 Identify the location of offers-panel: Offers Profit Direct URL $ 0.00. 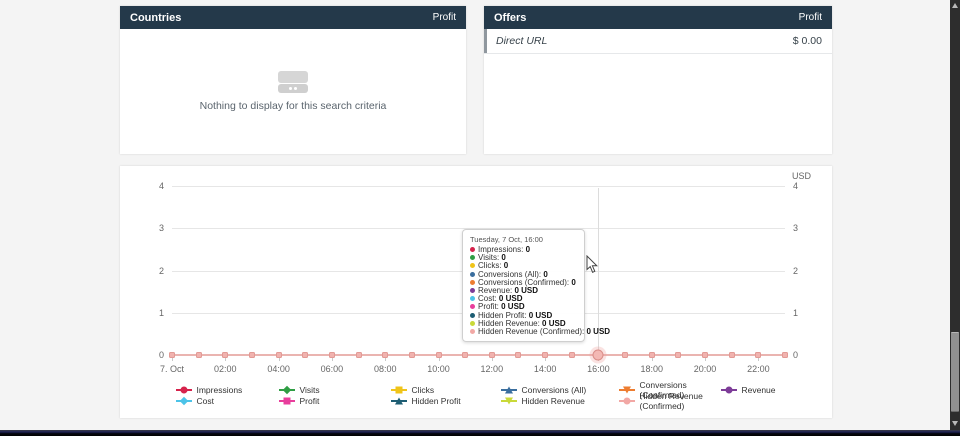
(658, 80).